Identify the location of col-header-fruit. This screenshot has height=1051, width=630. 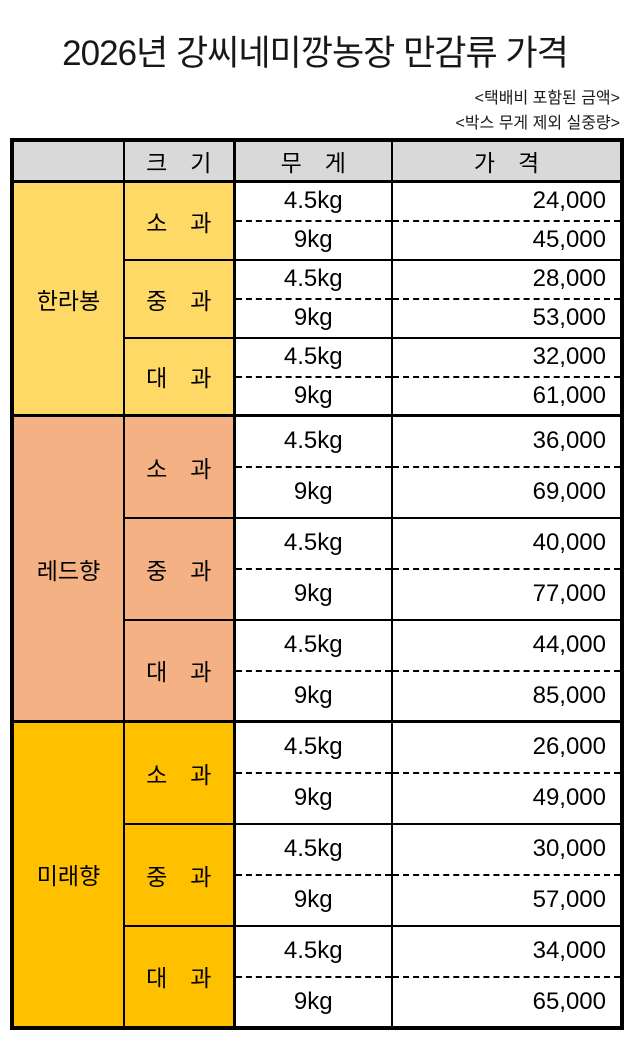
(68, 161).